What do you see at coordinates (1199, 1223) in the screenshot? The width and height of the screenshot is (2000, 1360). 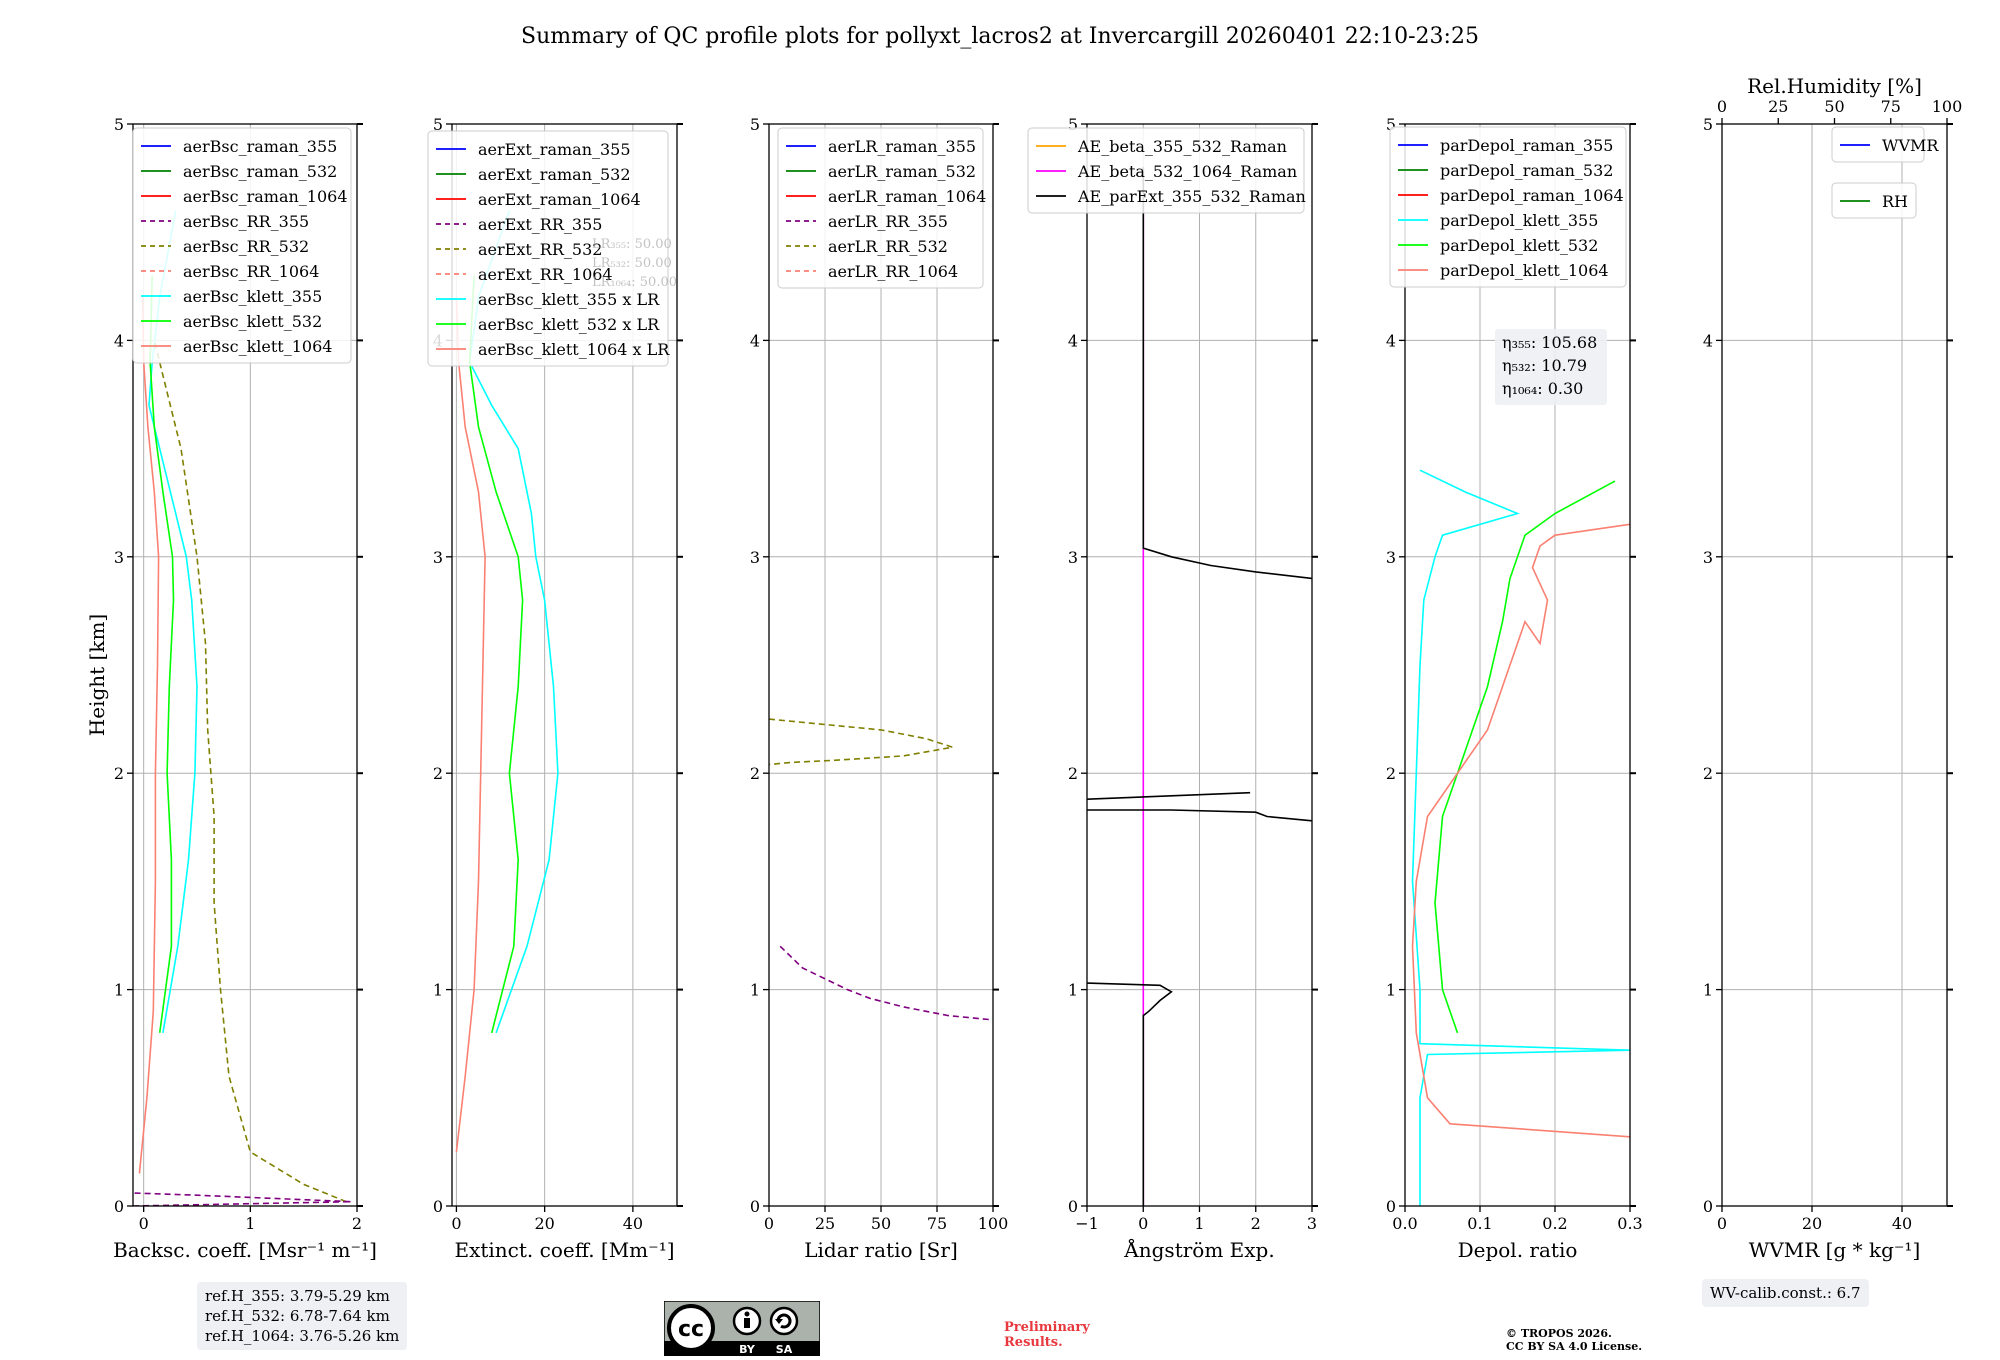 I see `x-tick-label: 1` at bounding box center [1199, 1223].